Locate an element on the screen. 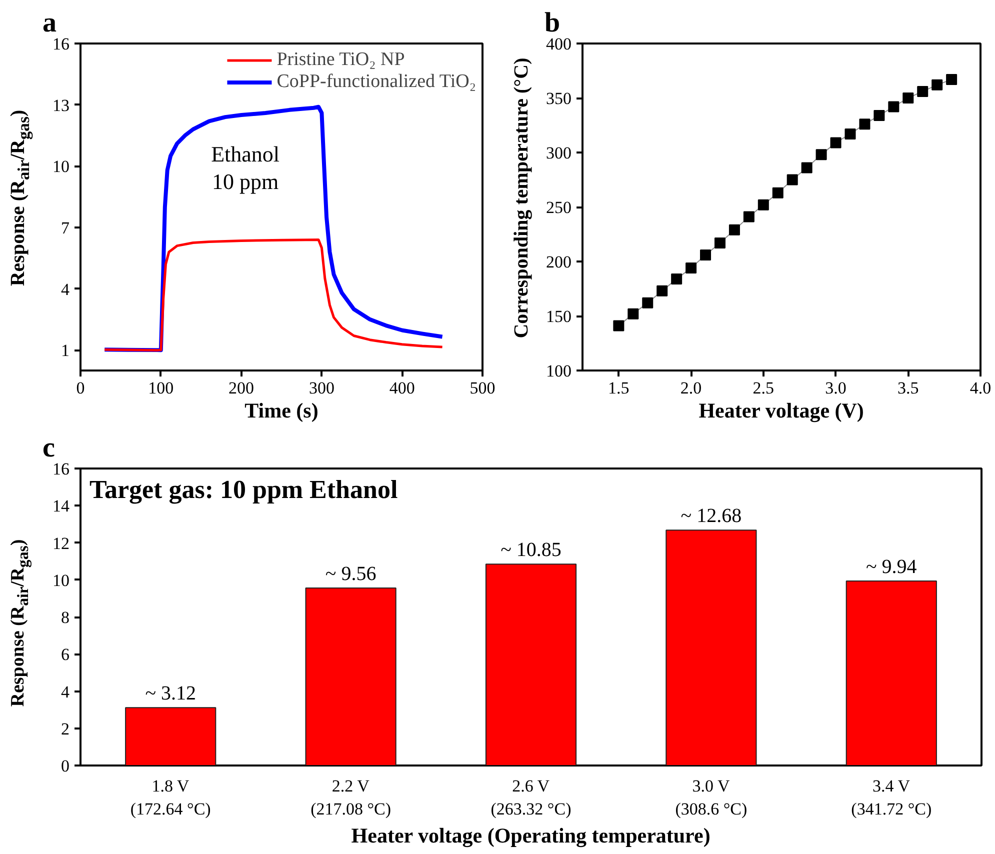 This screenshot has width=995, height=854. x-tick-label: 1.5 is located at coordinates (619, 388).